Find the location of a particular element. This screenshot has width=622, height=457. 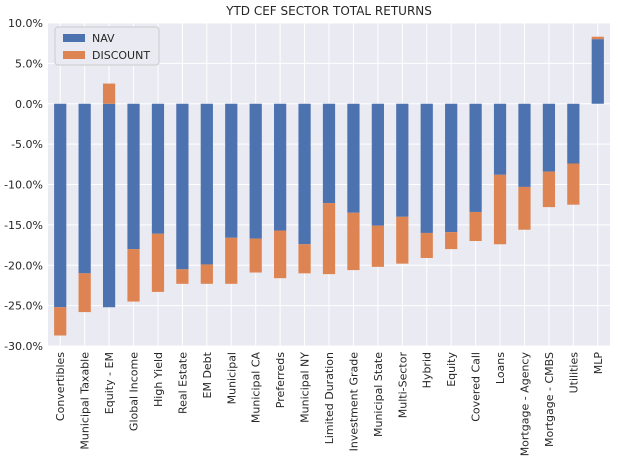

bar-discount-hybrid is located at coordinates (426, 245).